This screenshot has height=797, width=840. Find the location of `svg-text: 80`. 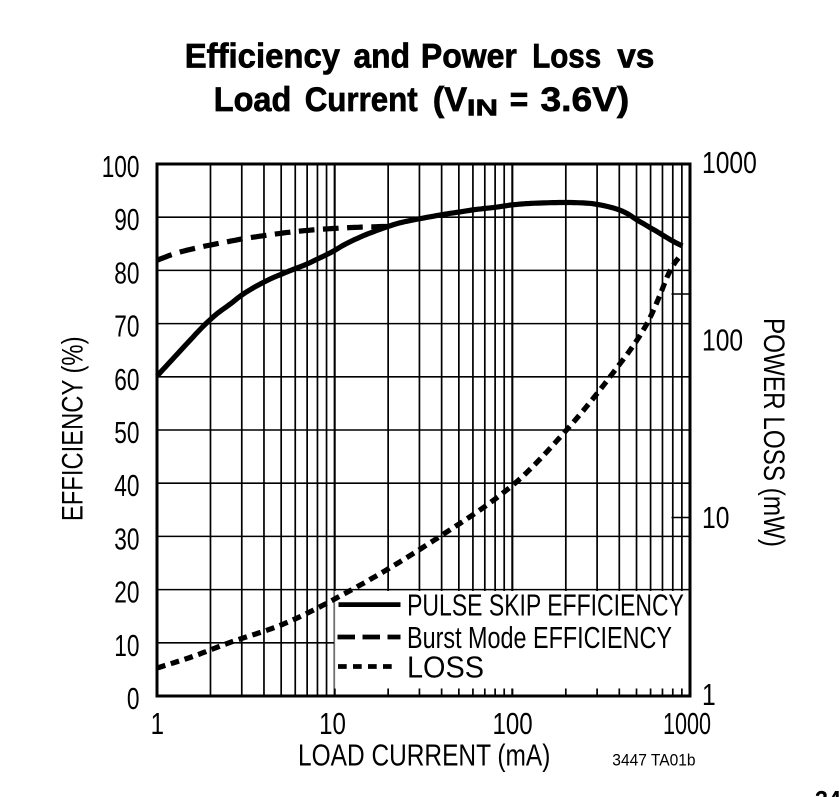

svg-text: 80 is located at coordinates (126, 272).